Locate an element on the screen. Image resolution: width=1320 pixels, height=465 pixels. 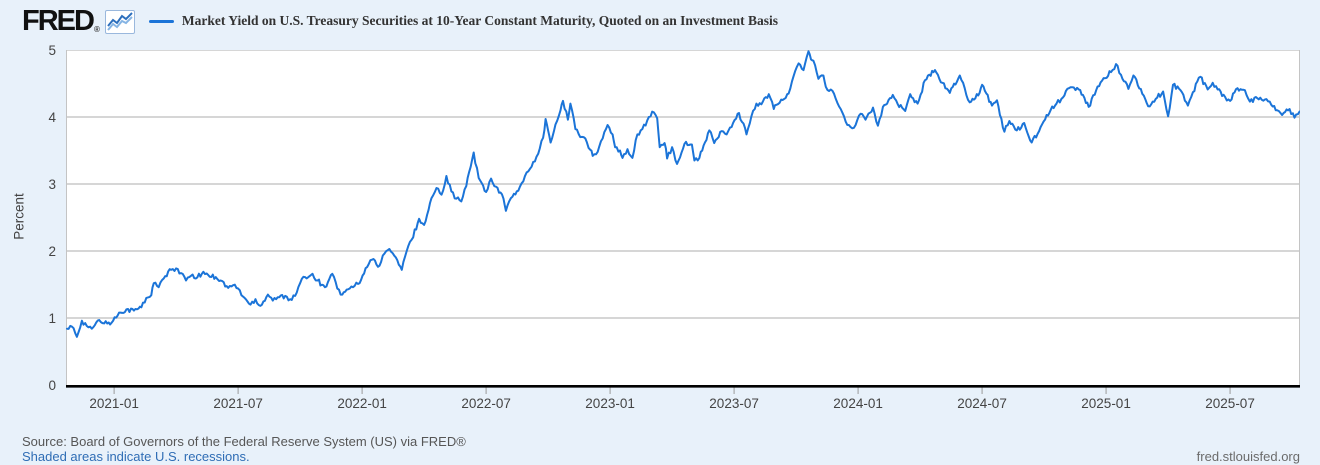
registered-trademark: ® is located at coordinates (96, 29).